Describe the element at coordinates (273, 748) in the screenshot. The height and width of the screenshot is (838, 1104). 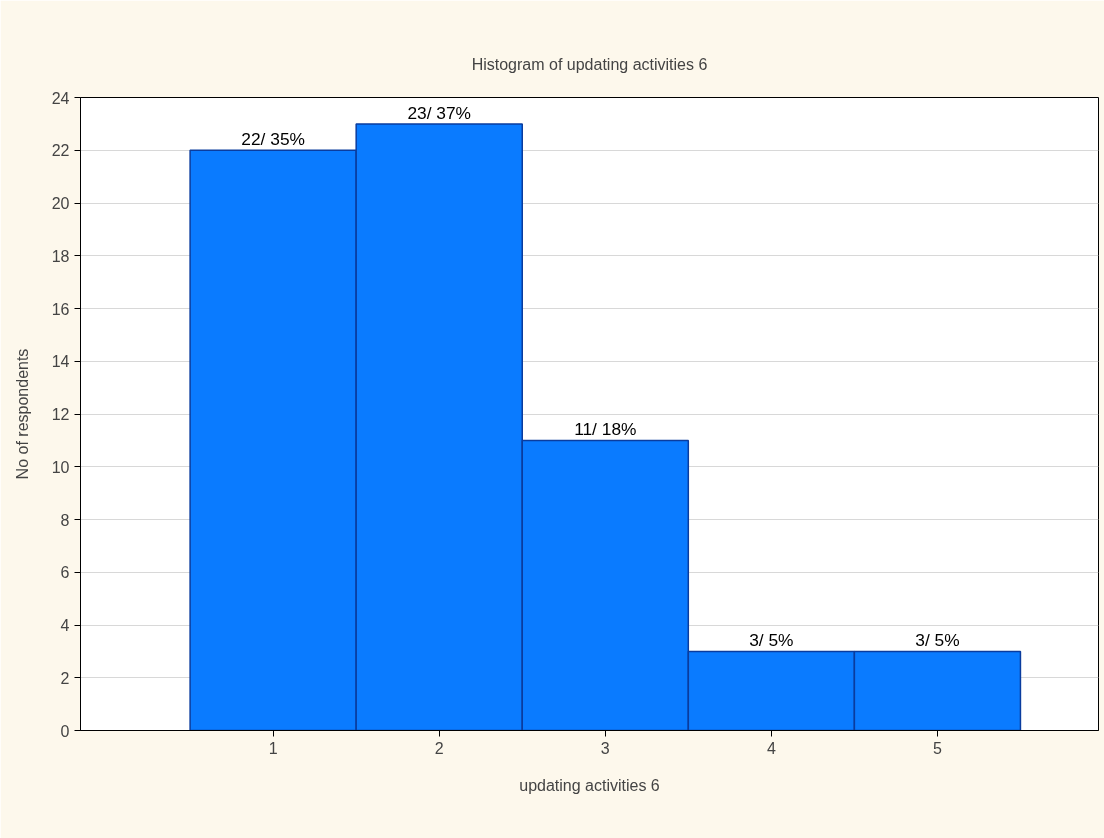
I see `x-tick-label: 1` at that location.